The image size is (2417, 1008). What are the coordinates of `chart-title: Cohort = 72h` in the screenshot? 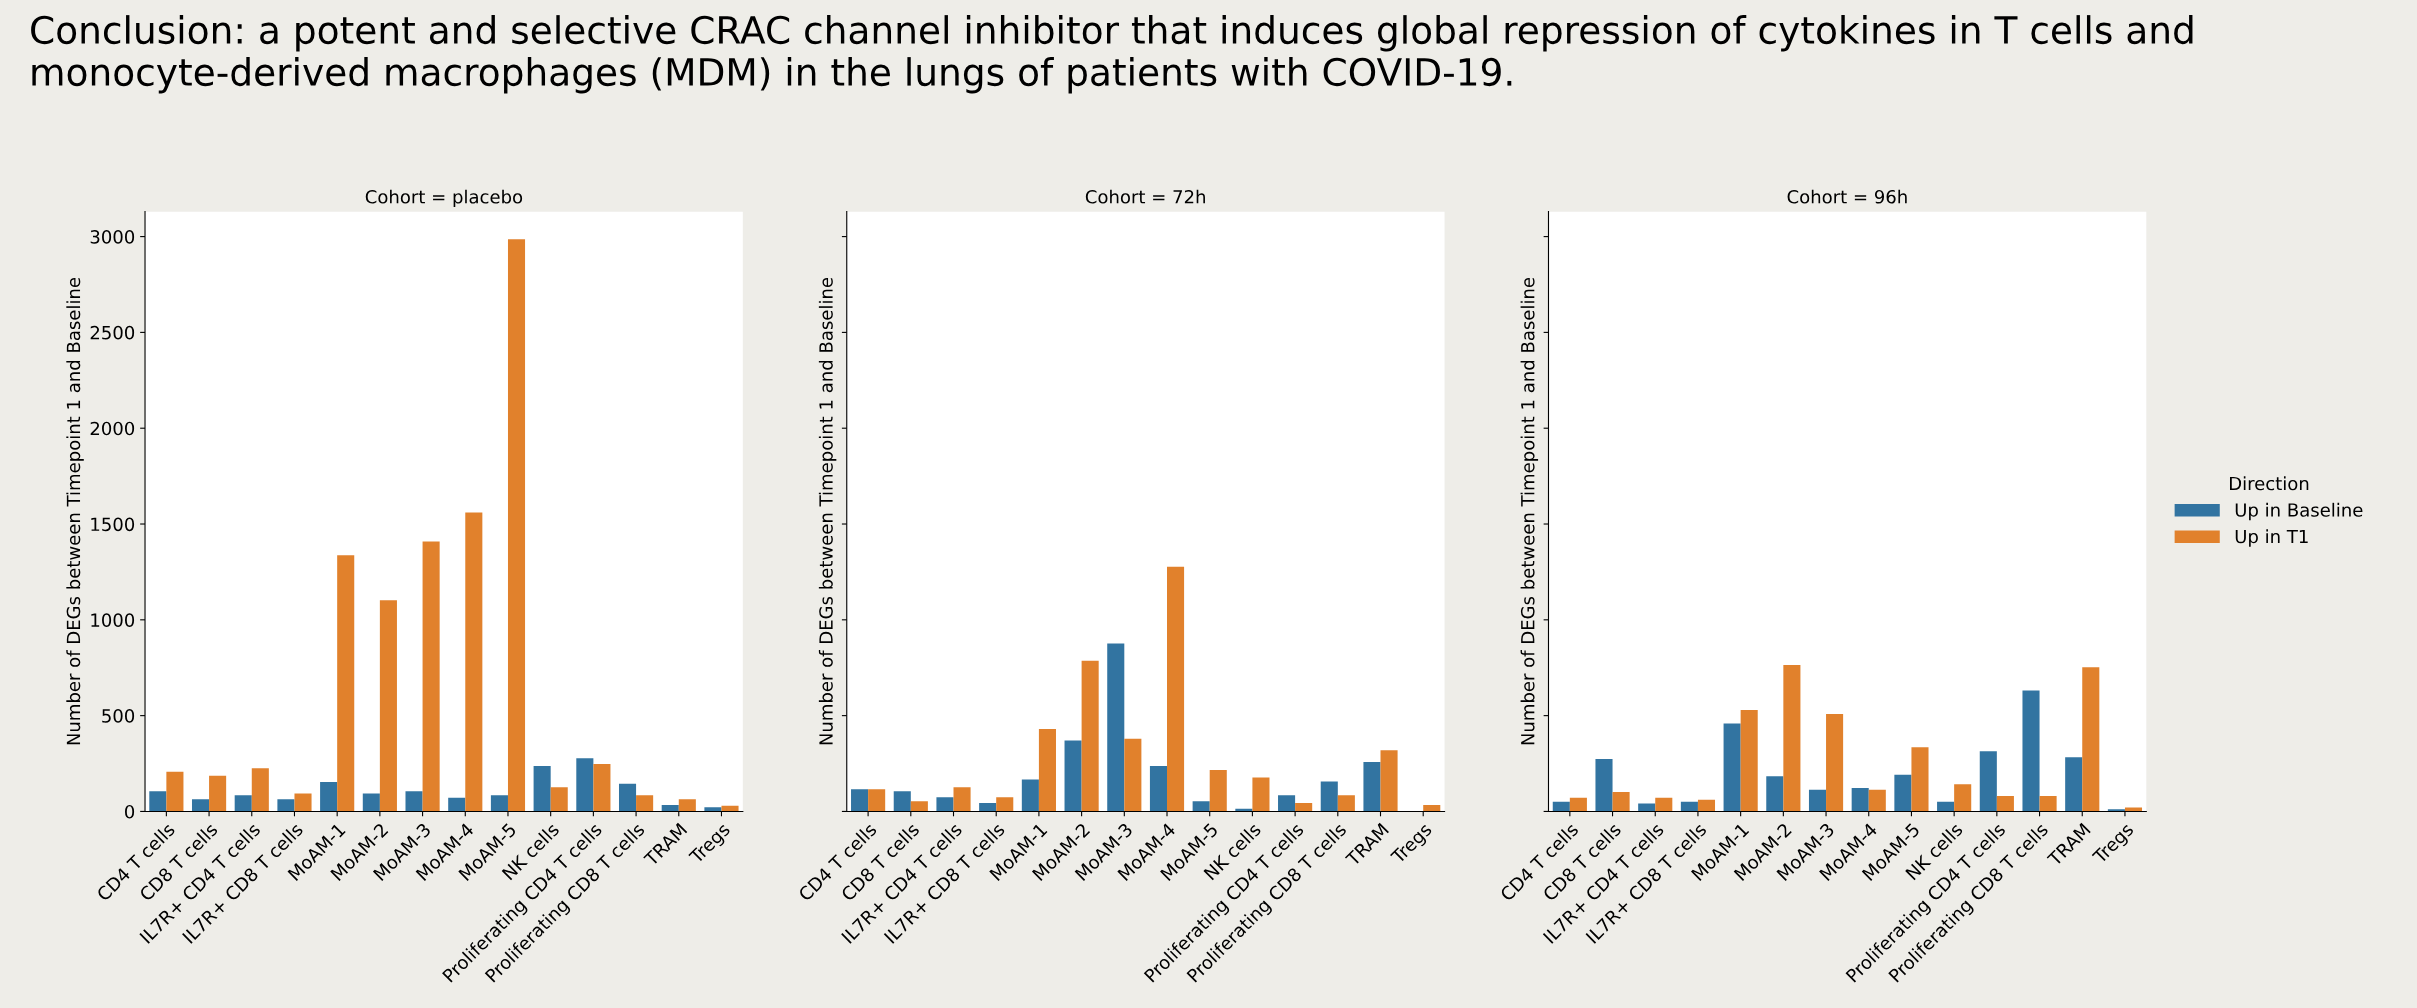 It's located at (1145, 196).